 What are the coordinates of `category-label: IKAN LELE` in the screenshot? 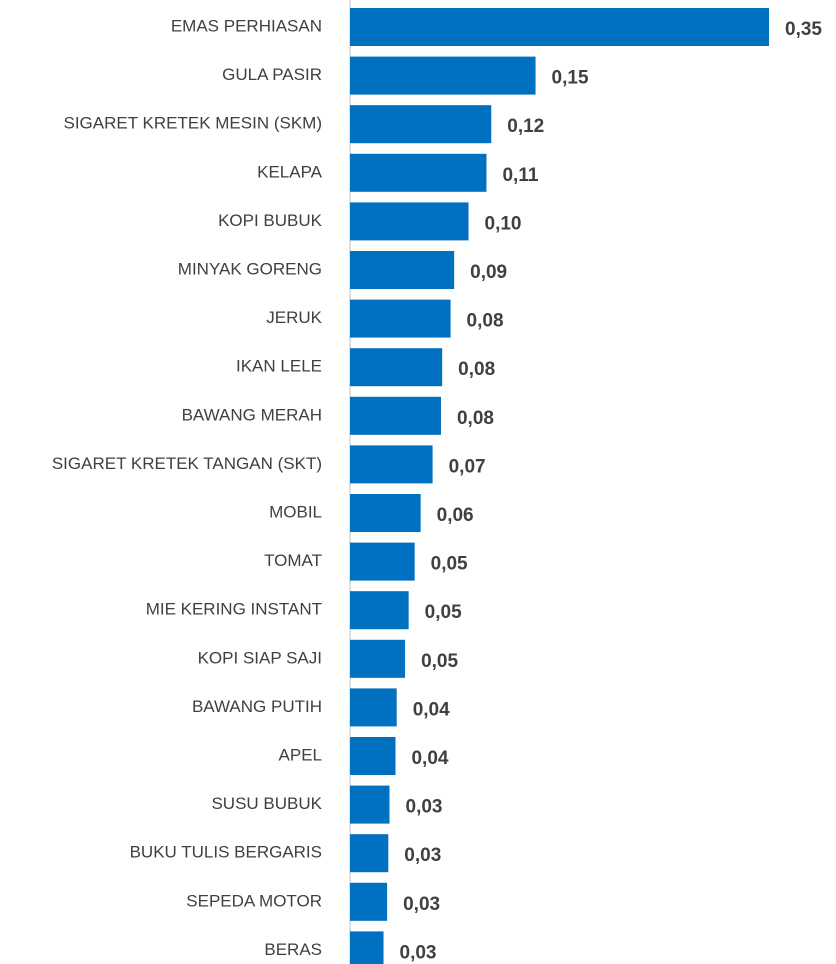 It's located at (279, 366).